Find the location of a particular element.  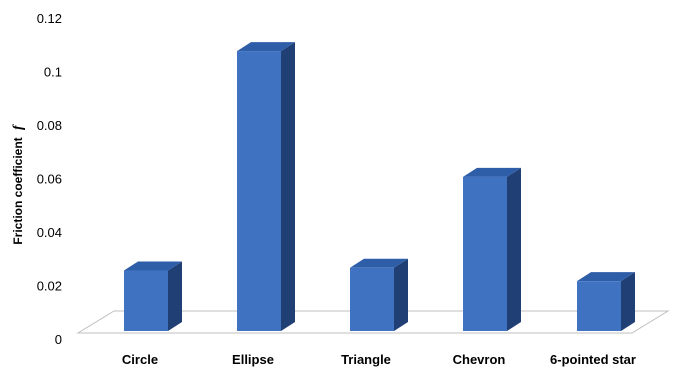

y-tick-label: 0.12 is located at coordinates (49, 18).